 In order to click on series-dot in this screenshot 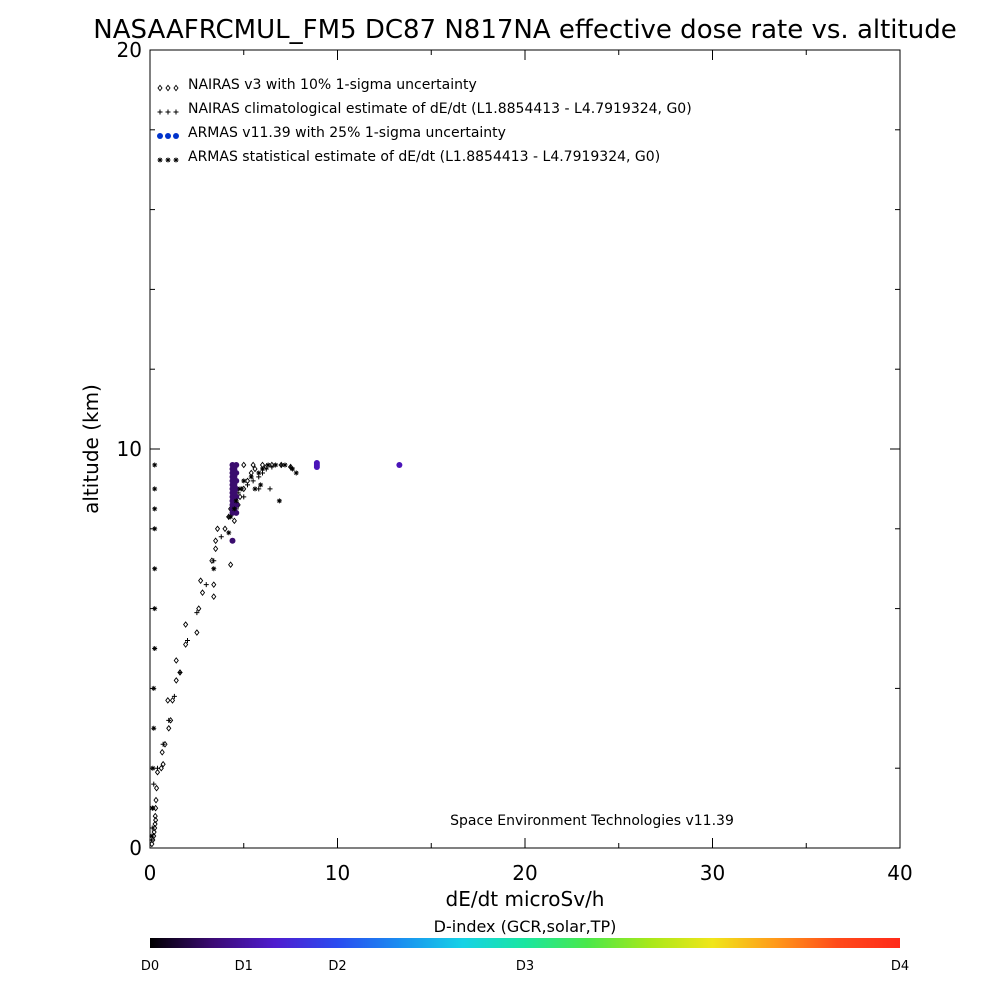, I will do `click(316, 501)`.